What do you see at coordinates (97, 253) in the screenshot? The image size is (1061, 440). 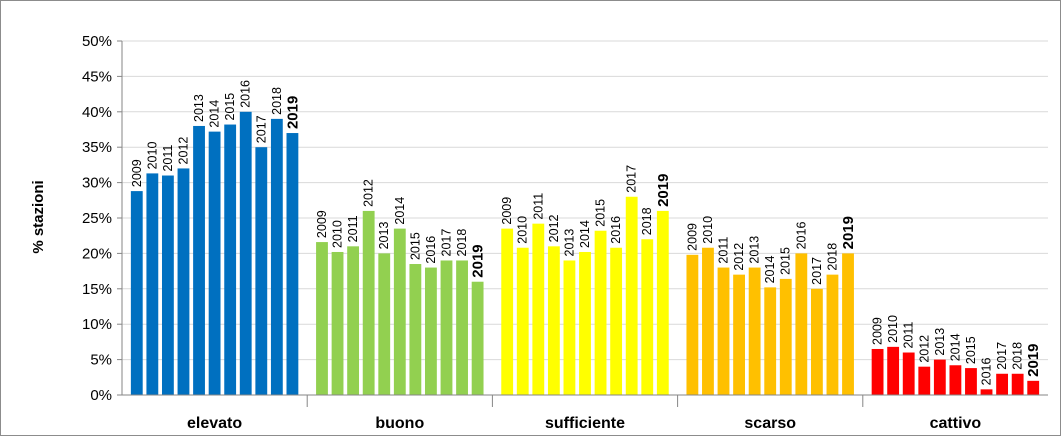 I see `y-tick-label: 20%` at bounding box center [97, 253].